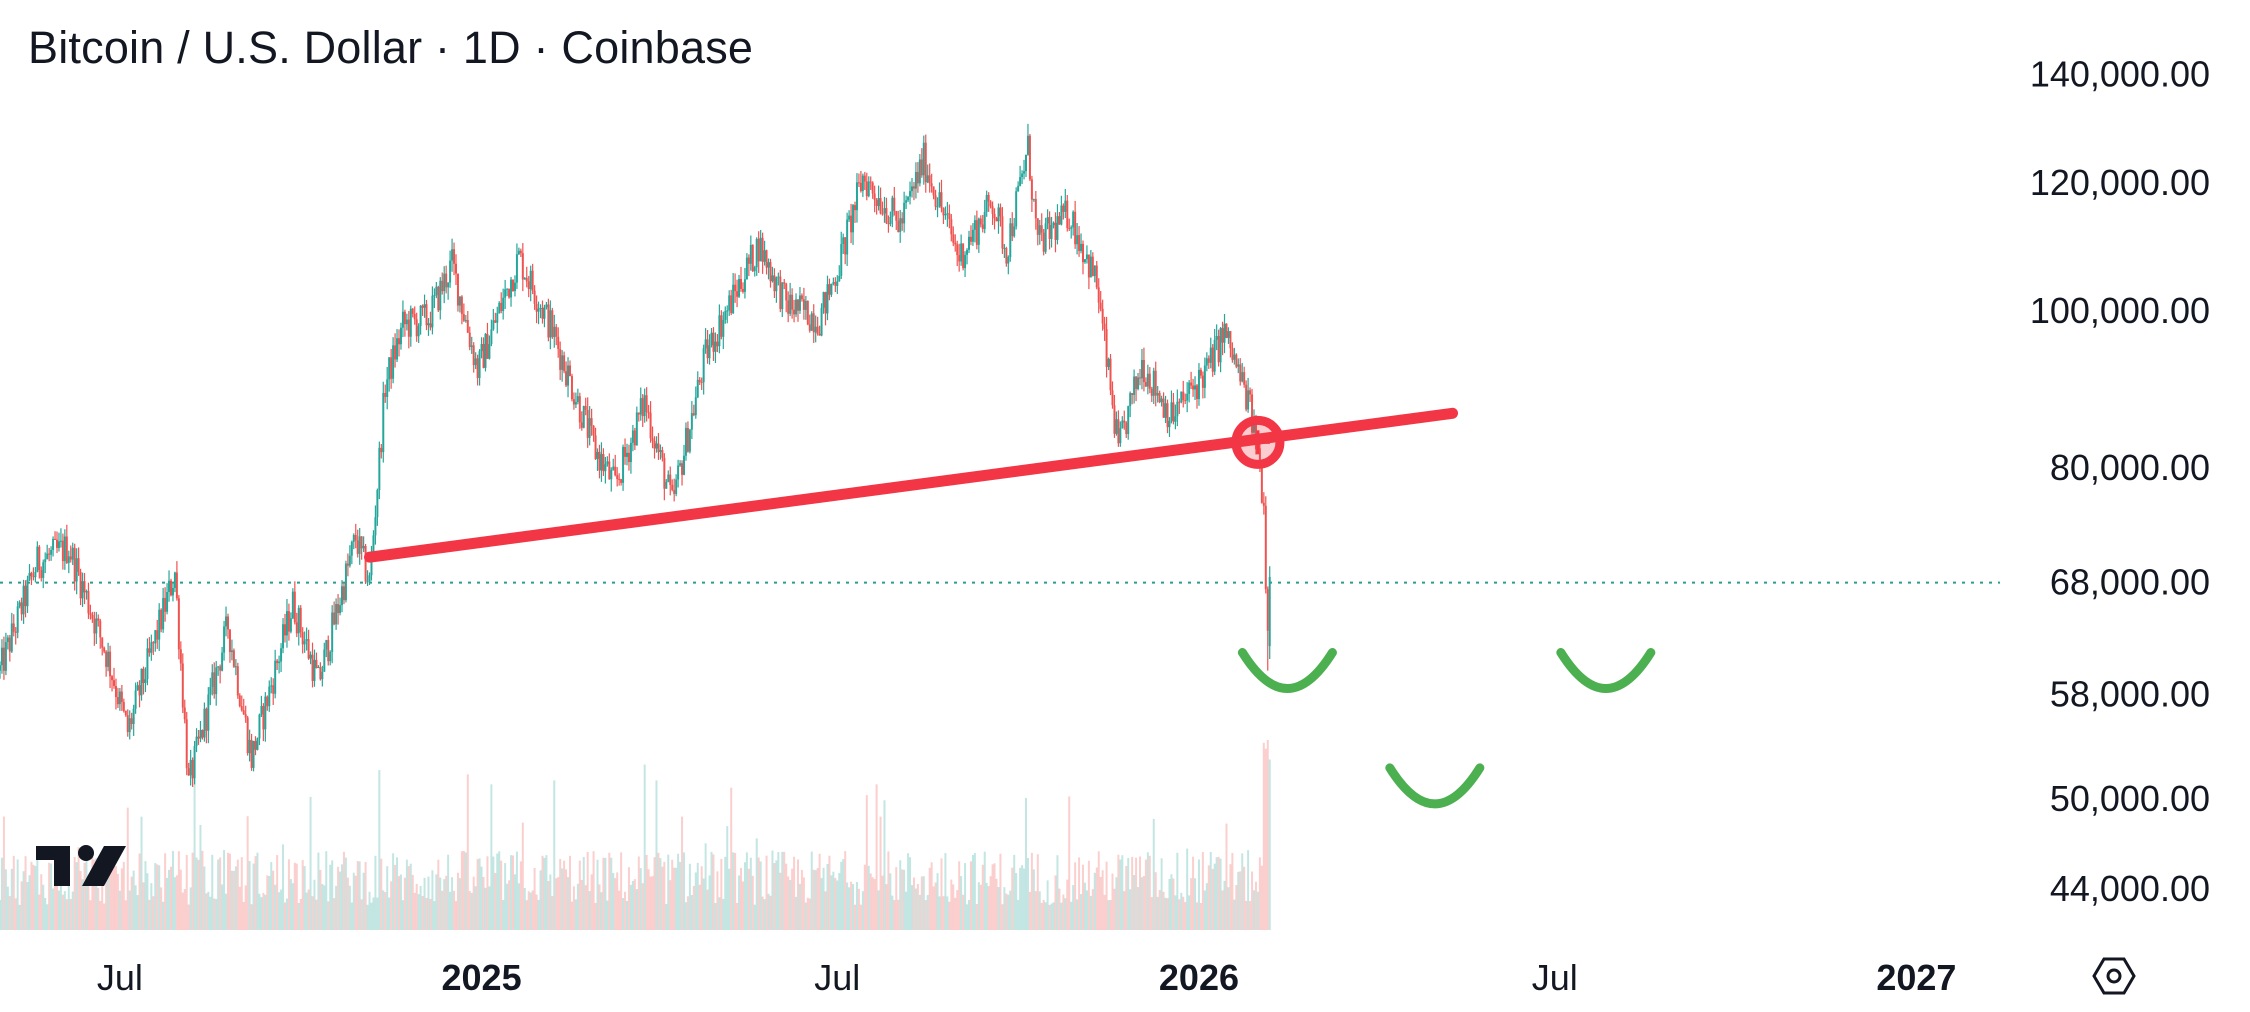  What do you see at coordinates (1027, 977) in the screenshot?
I see `time-axis: Jul 2025 Jul 2026 Jul 2027` at bounding box center [1027, 977].